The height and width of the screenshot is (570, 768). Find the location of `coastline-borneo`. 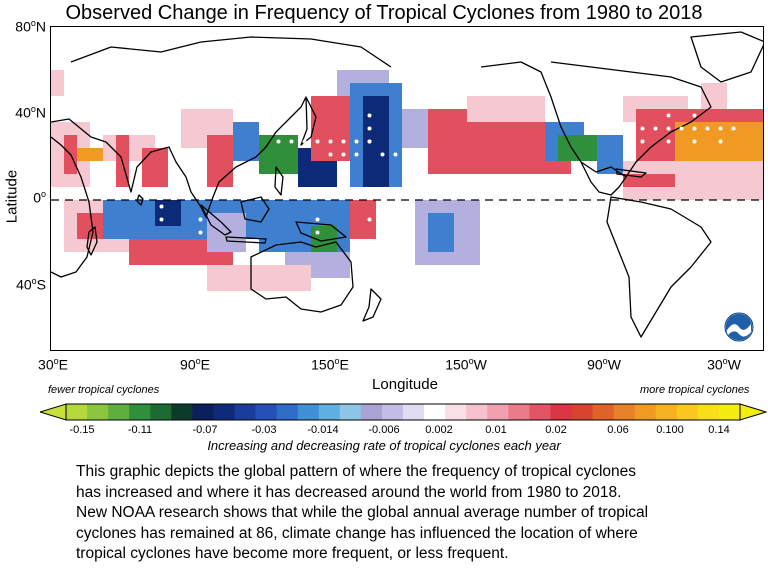

coastline-borneo is located at coordinates (255, 209).